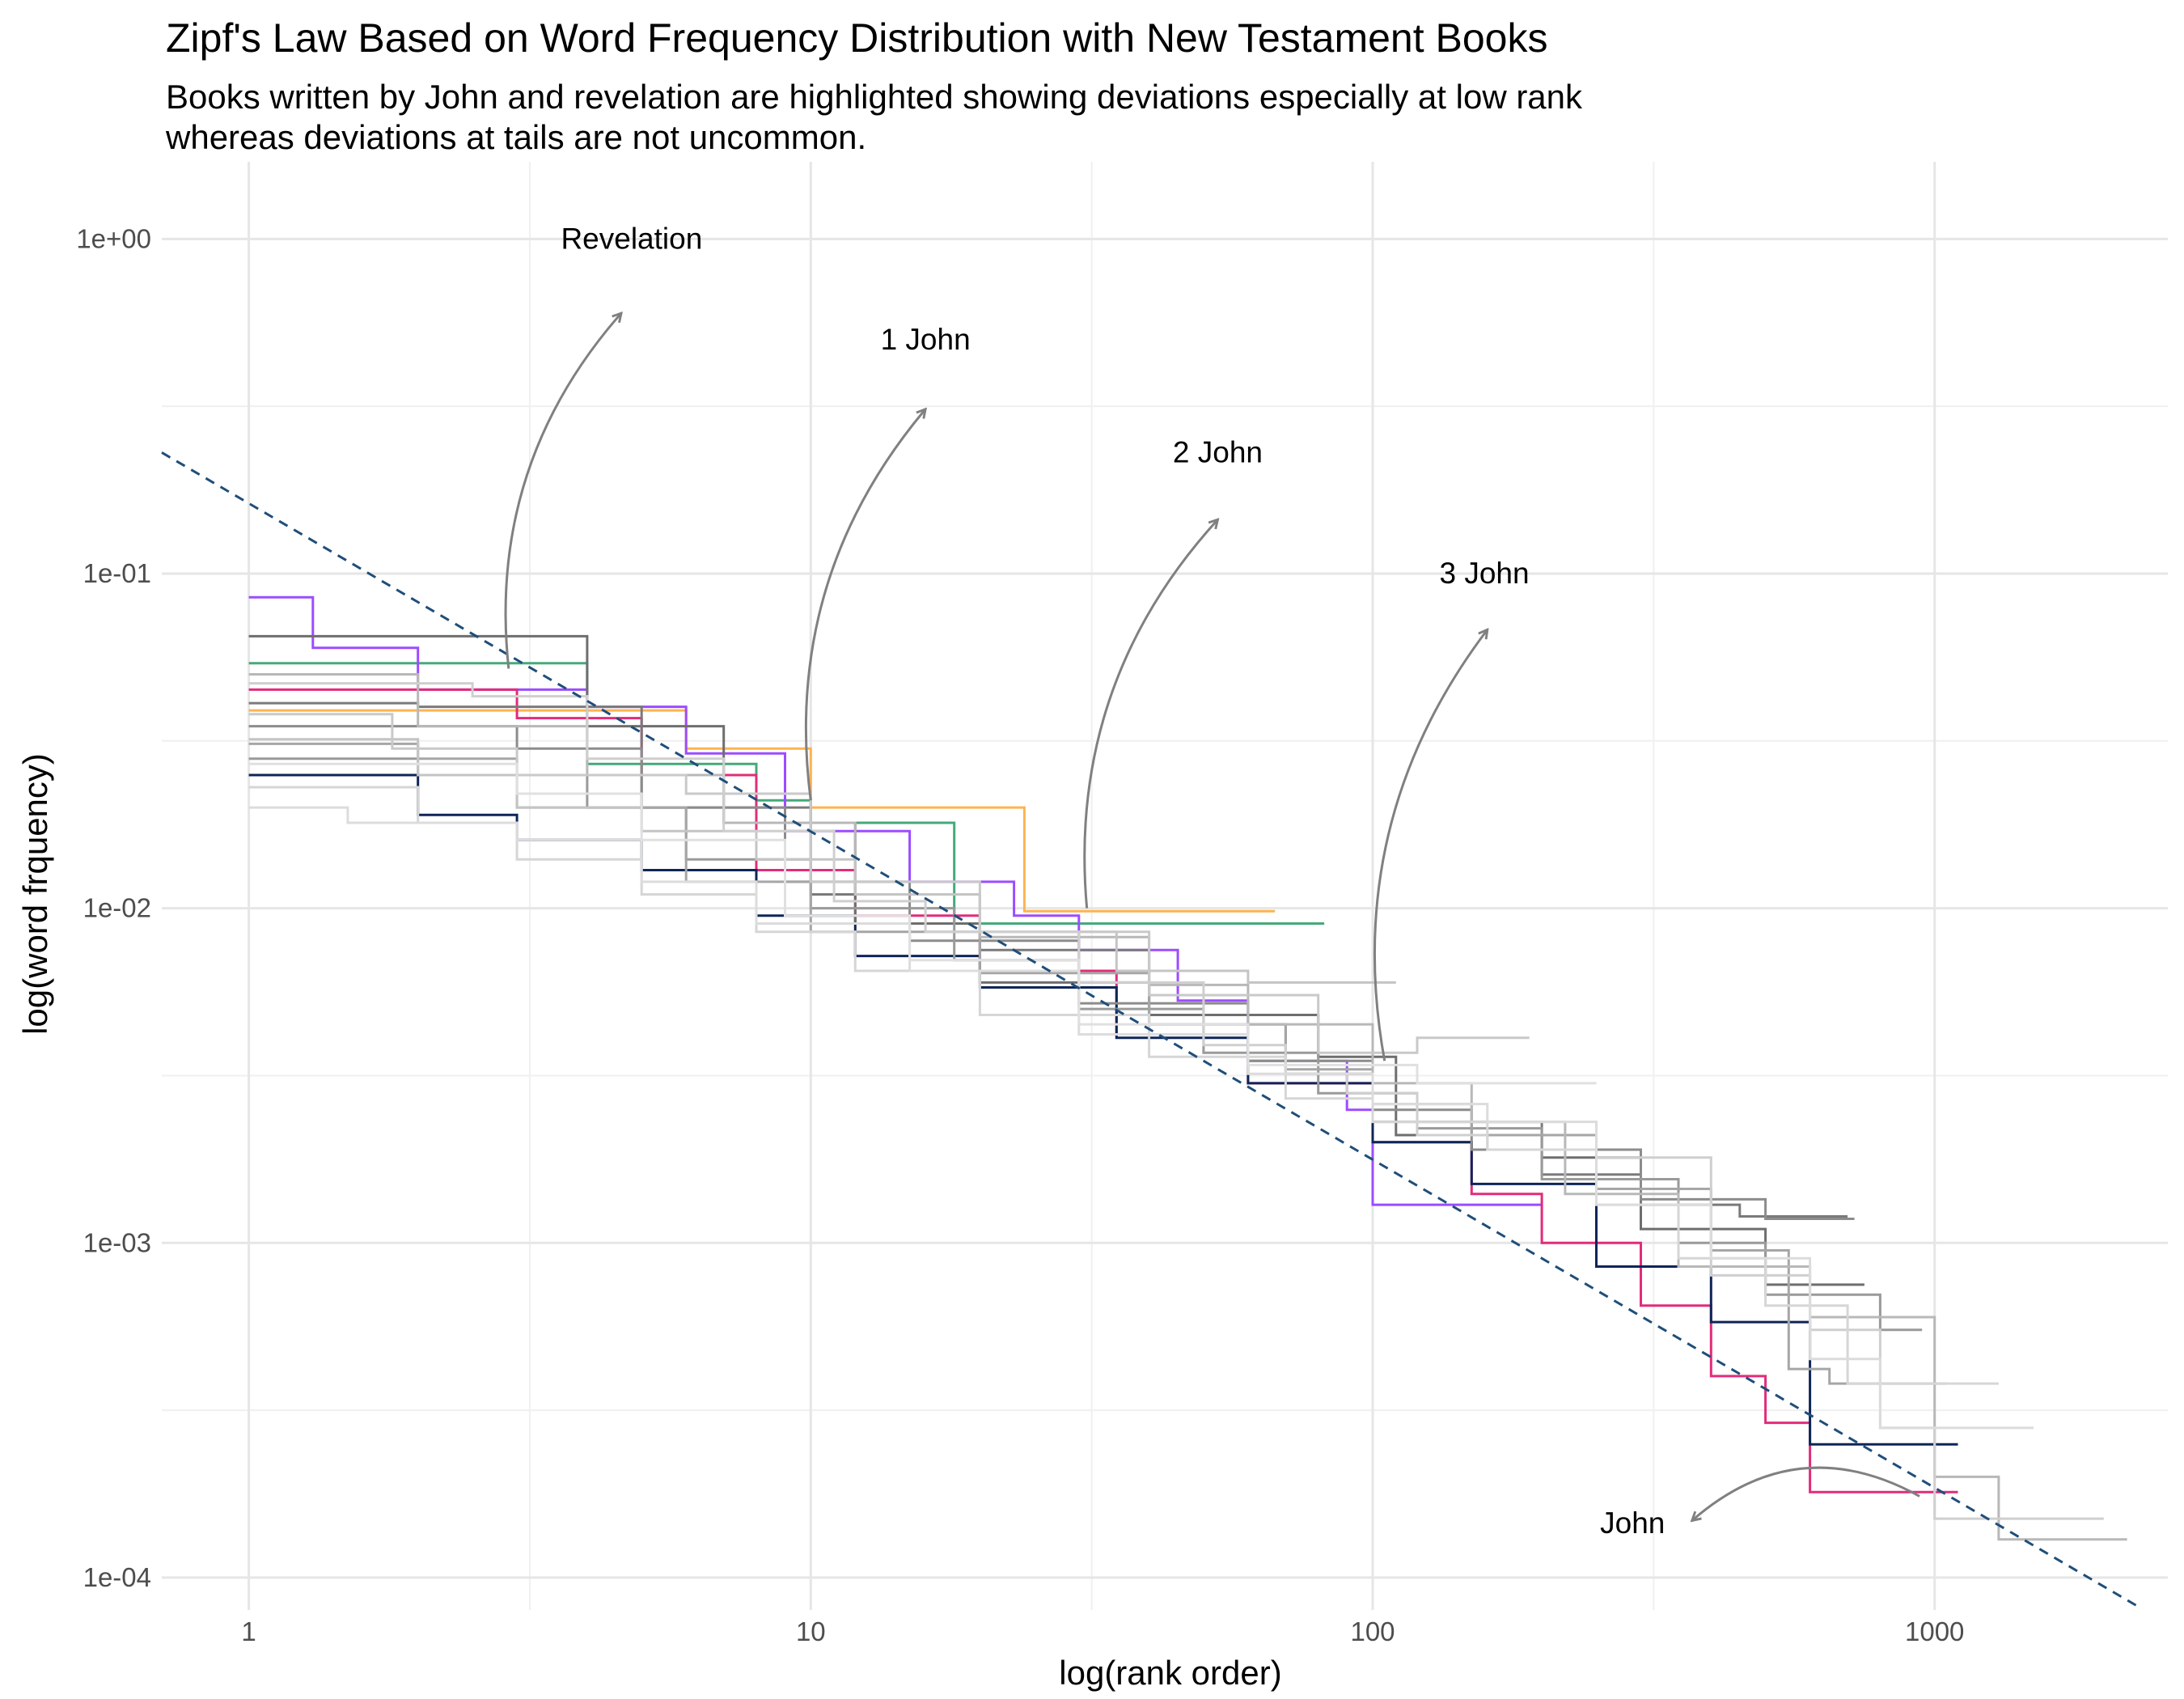 The height and width of the screenshot is (1699, 2184). Describe the element at coordinates (926, 339) in the screenshot. I see `annotation-label-2: 1 John` at that location.